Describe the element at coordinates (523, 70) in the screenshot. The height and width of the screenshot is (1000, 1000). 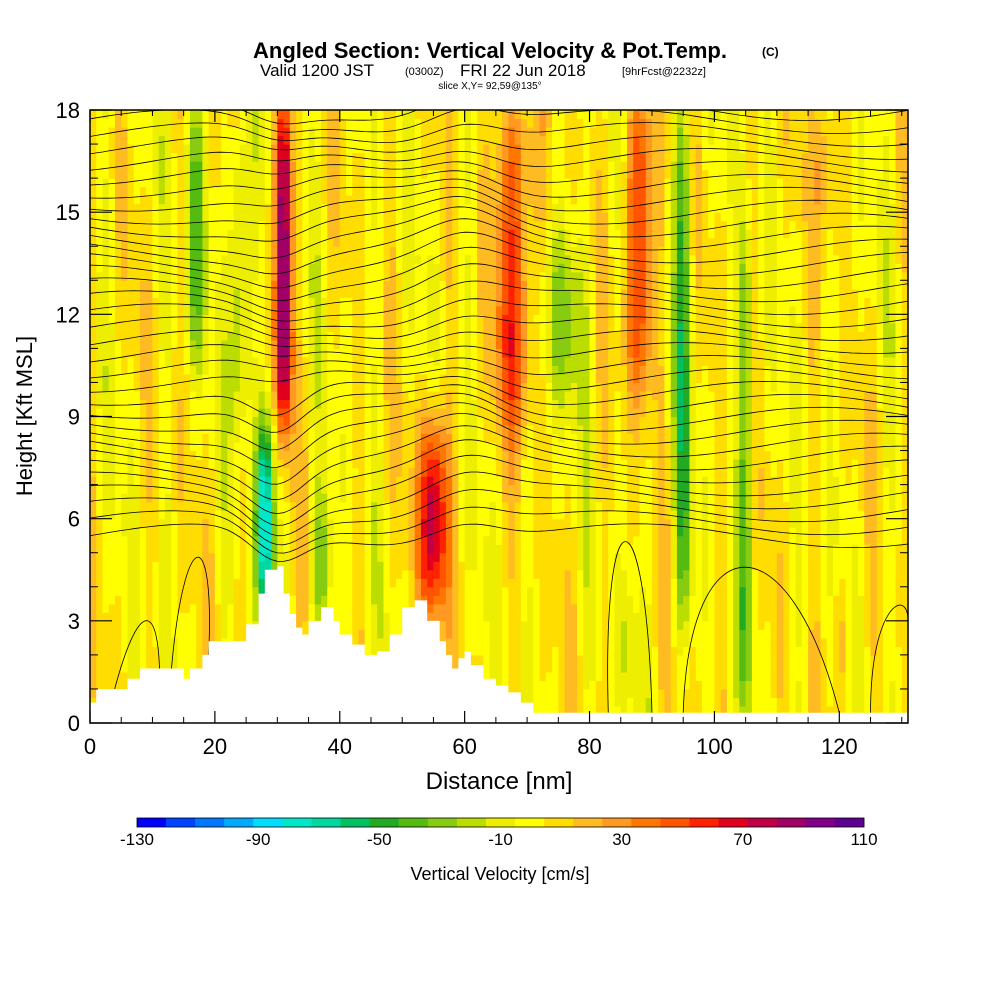
I see `valid-date: FRI 22 Jun 2018` at that location.